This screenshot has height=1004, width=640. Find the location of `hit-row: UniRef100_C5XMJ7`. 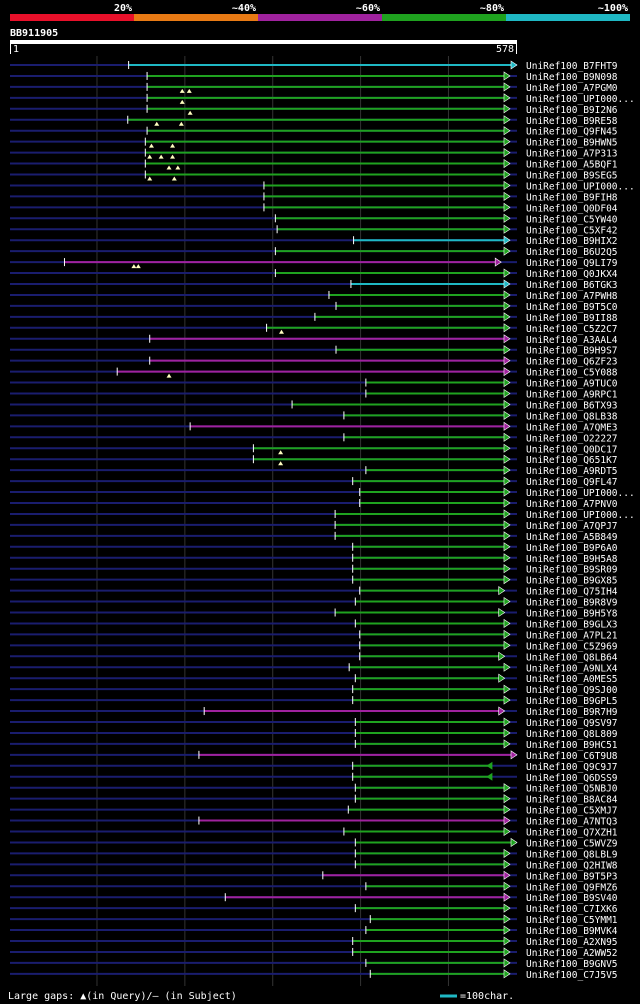

hit-row: UniRef100_C5XMJ7 is located at coordinates (314, 811).